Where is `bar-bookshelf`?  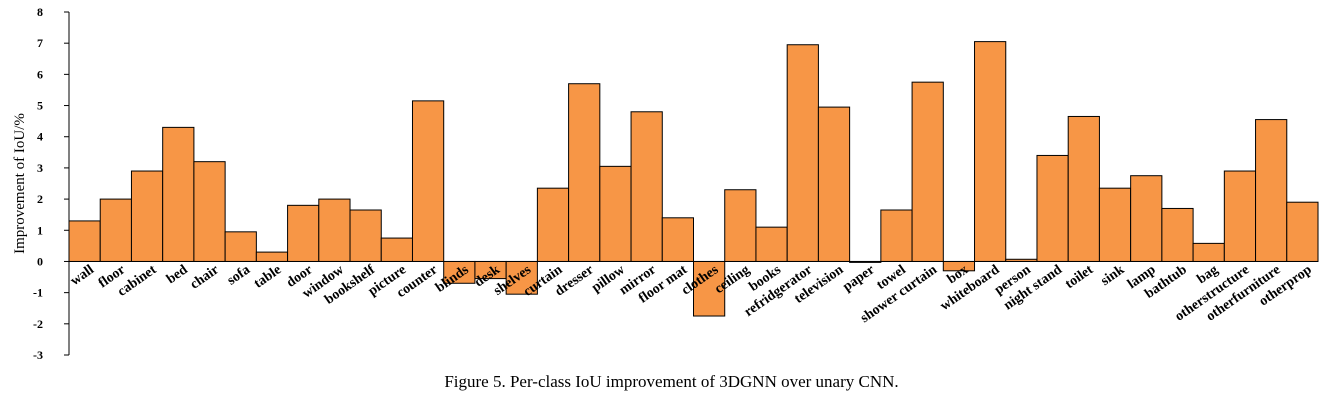 bar-bookshelf is located at coordinates (365, 235).